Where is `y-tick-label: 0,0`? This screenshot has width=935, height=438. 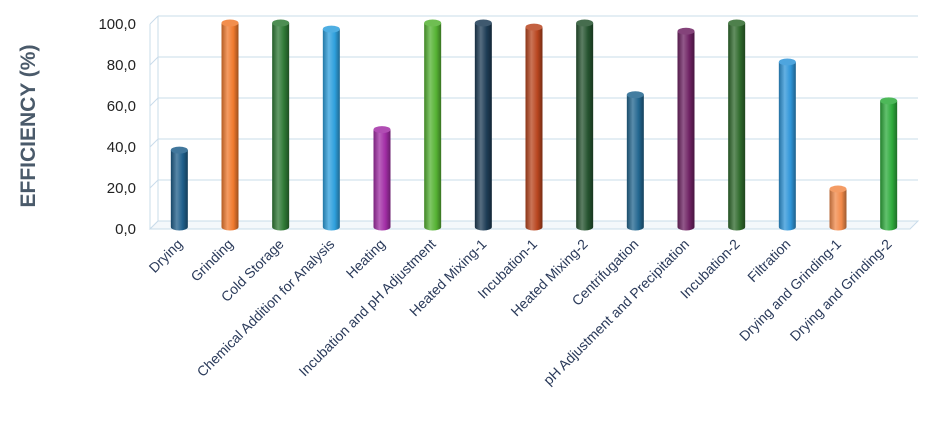
y-tick-label: 0,0 is located at coordinates (125, 229).